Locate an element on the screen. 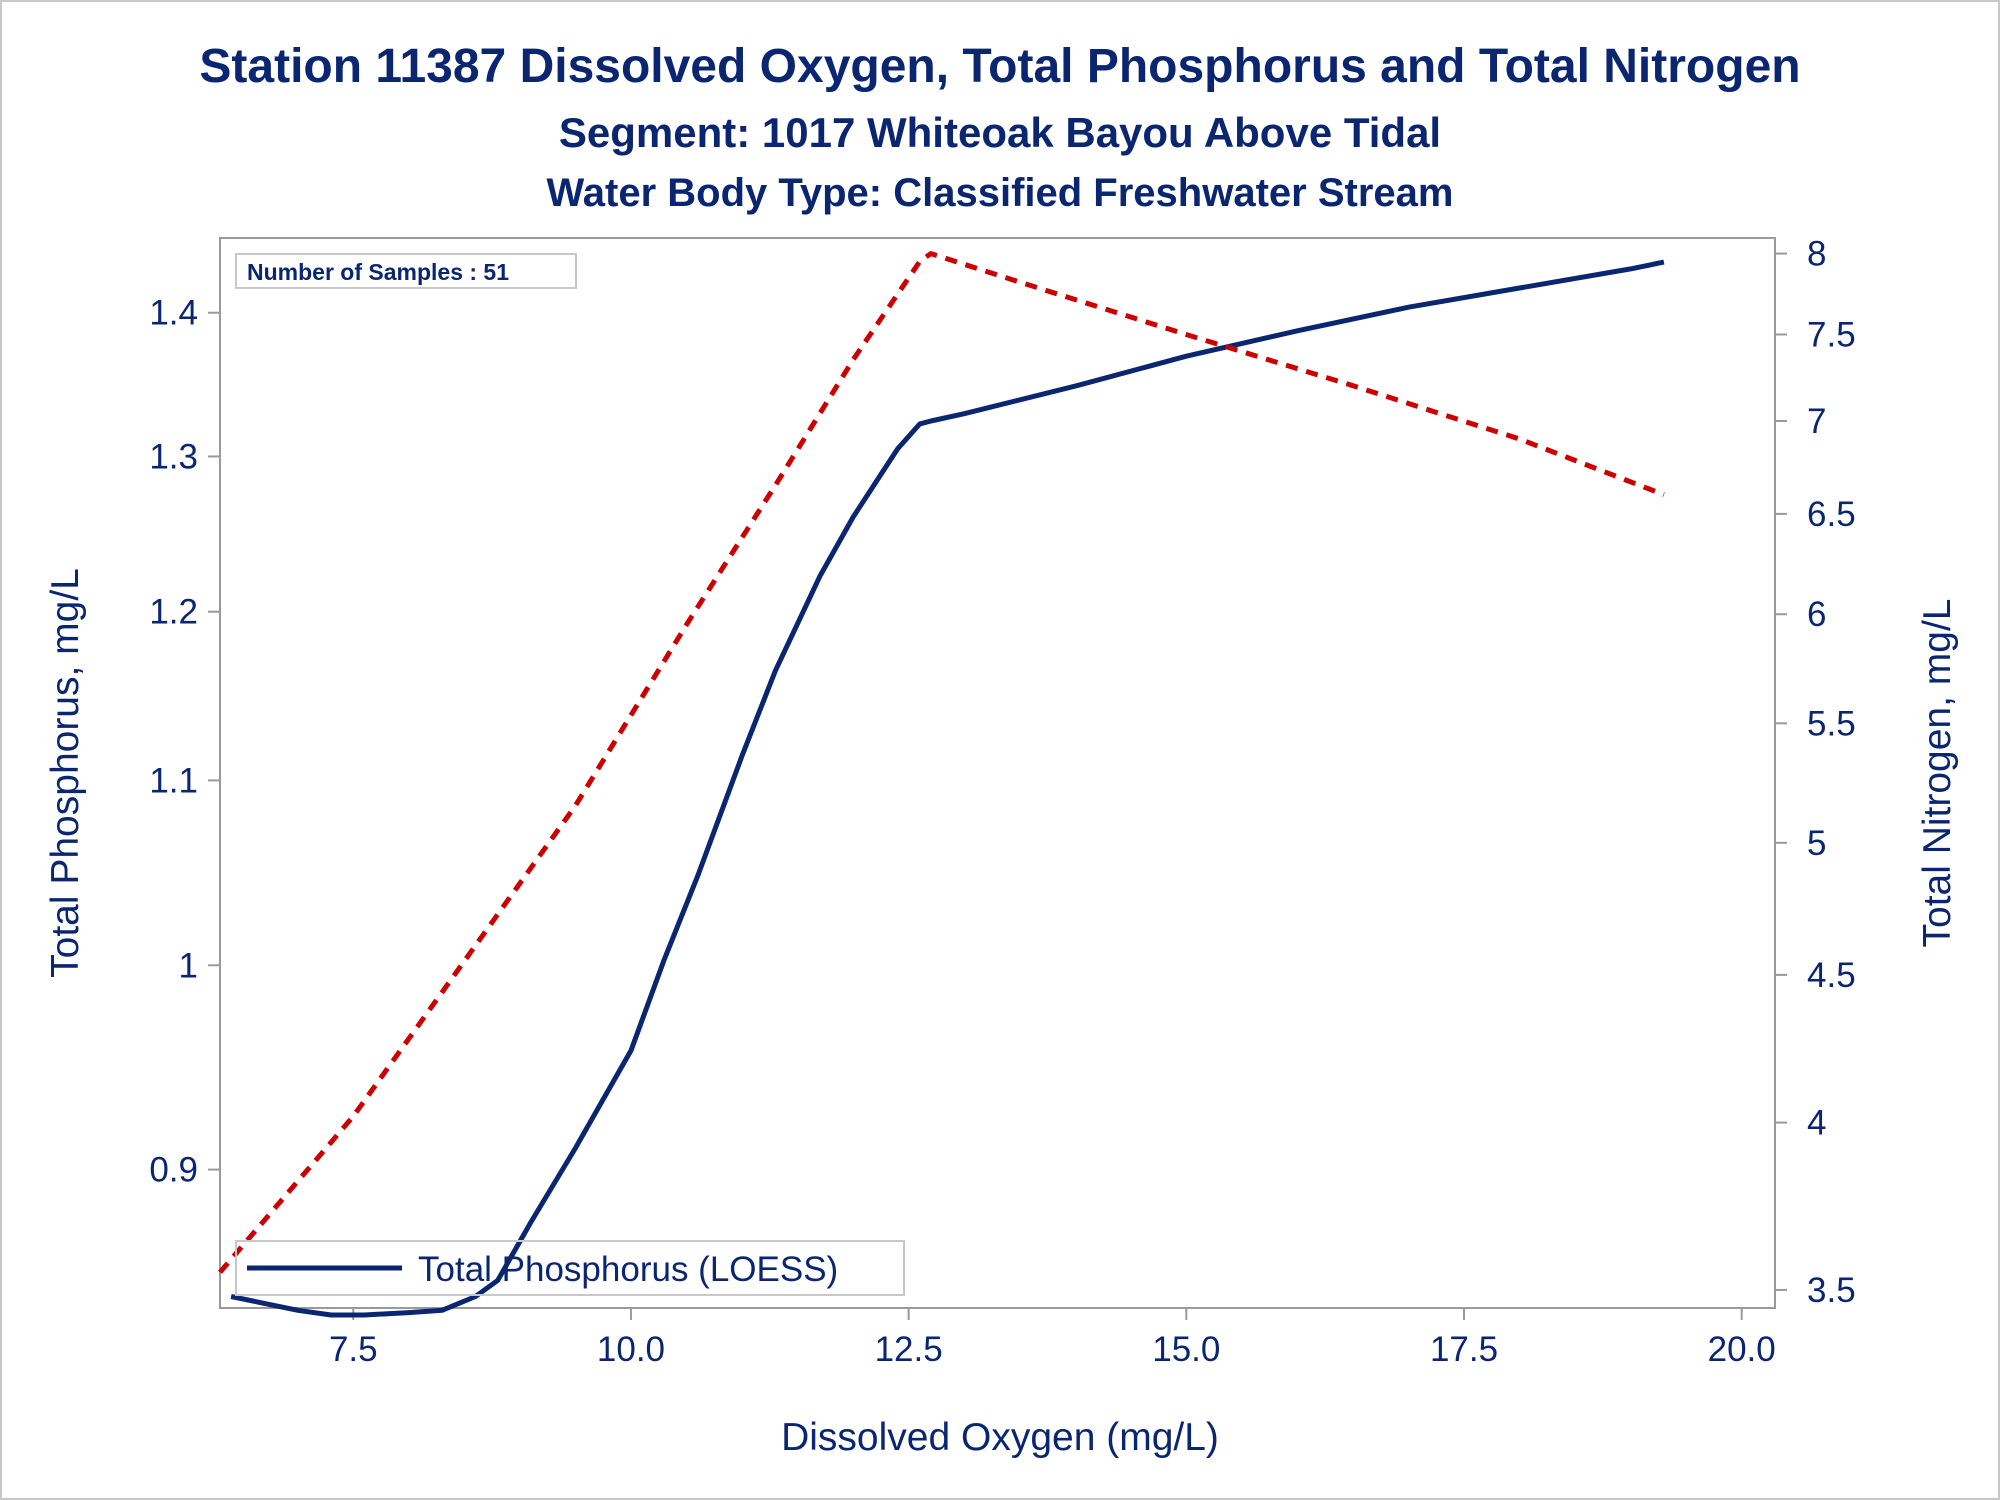  y2-tick-label: 5 is located at coordinates (1816, 843).